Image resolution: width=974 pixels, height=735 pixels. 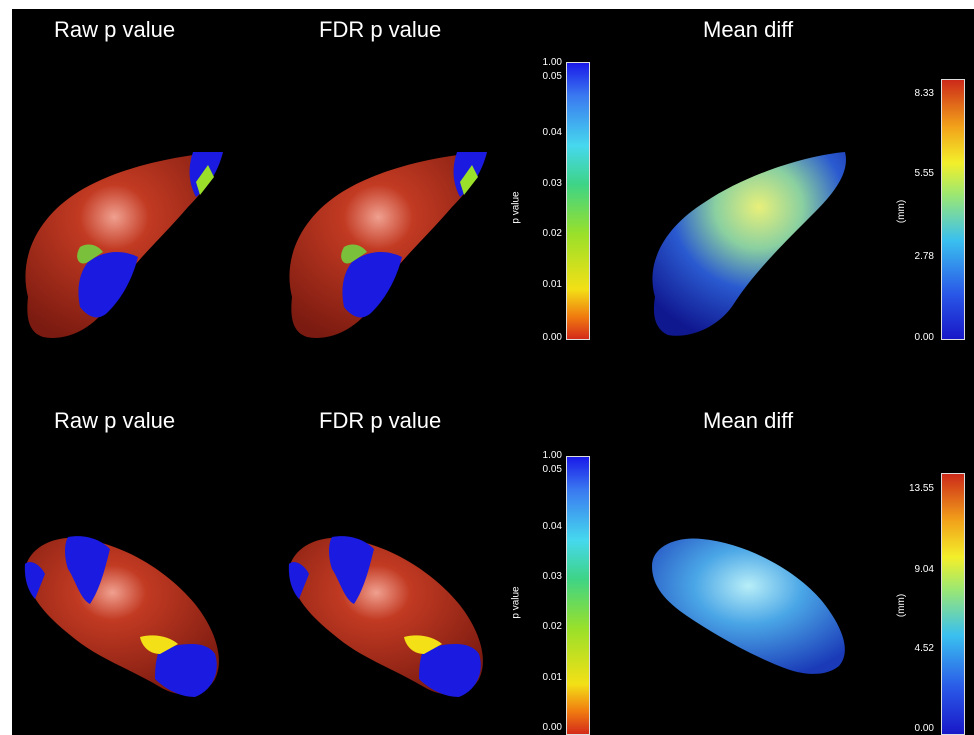 I want to click on mm-tick-2: 9.04, so click(x=924, y=569).